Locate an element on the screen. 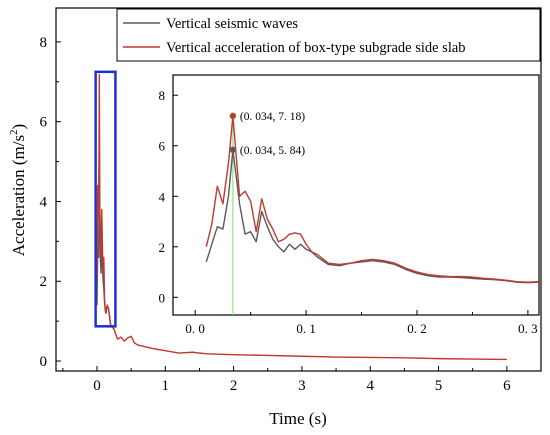 This screenshot has height=435, width=550. inset-x-tick-label: 0. 1 is located at coordinates (306, 328).